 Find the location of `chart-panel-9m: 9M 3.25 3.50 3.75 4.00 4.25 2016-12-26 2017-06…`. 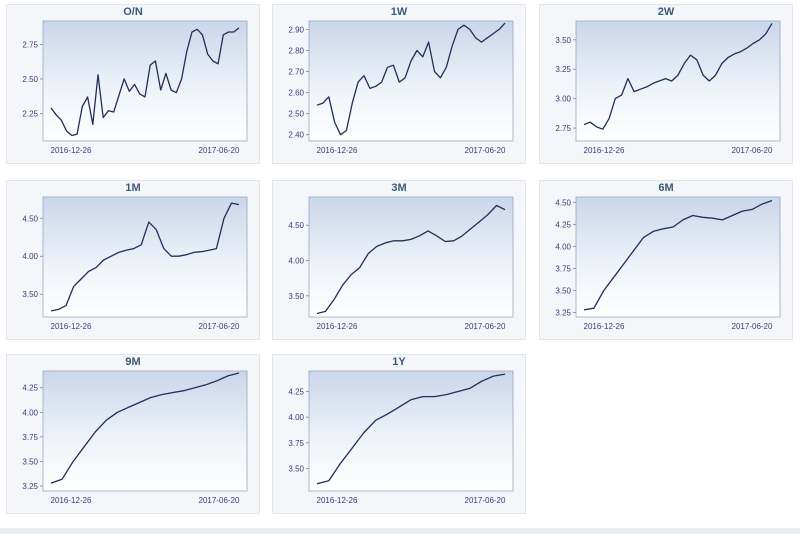

chart-panel-9m: 9M 3.25 3.50 3.75 4.00 4.25 2016-12-26 2017-06… is located at coordinates (133, 434).